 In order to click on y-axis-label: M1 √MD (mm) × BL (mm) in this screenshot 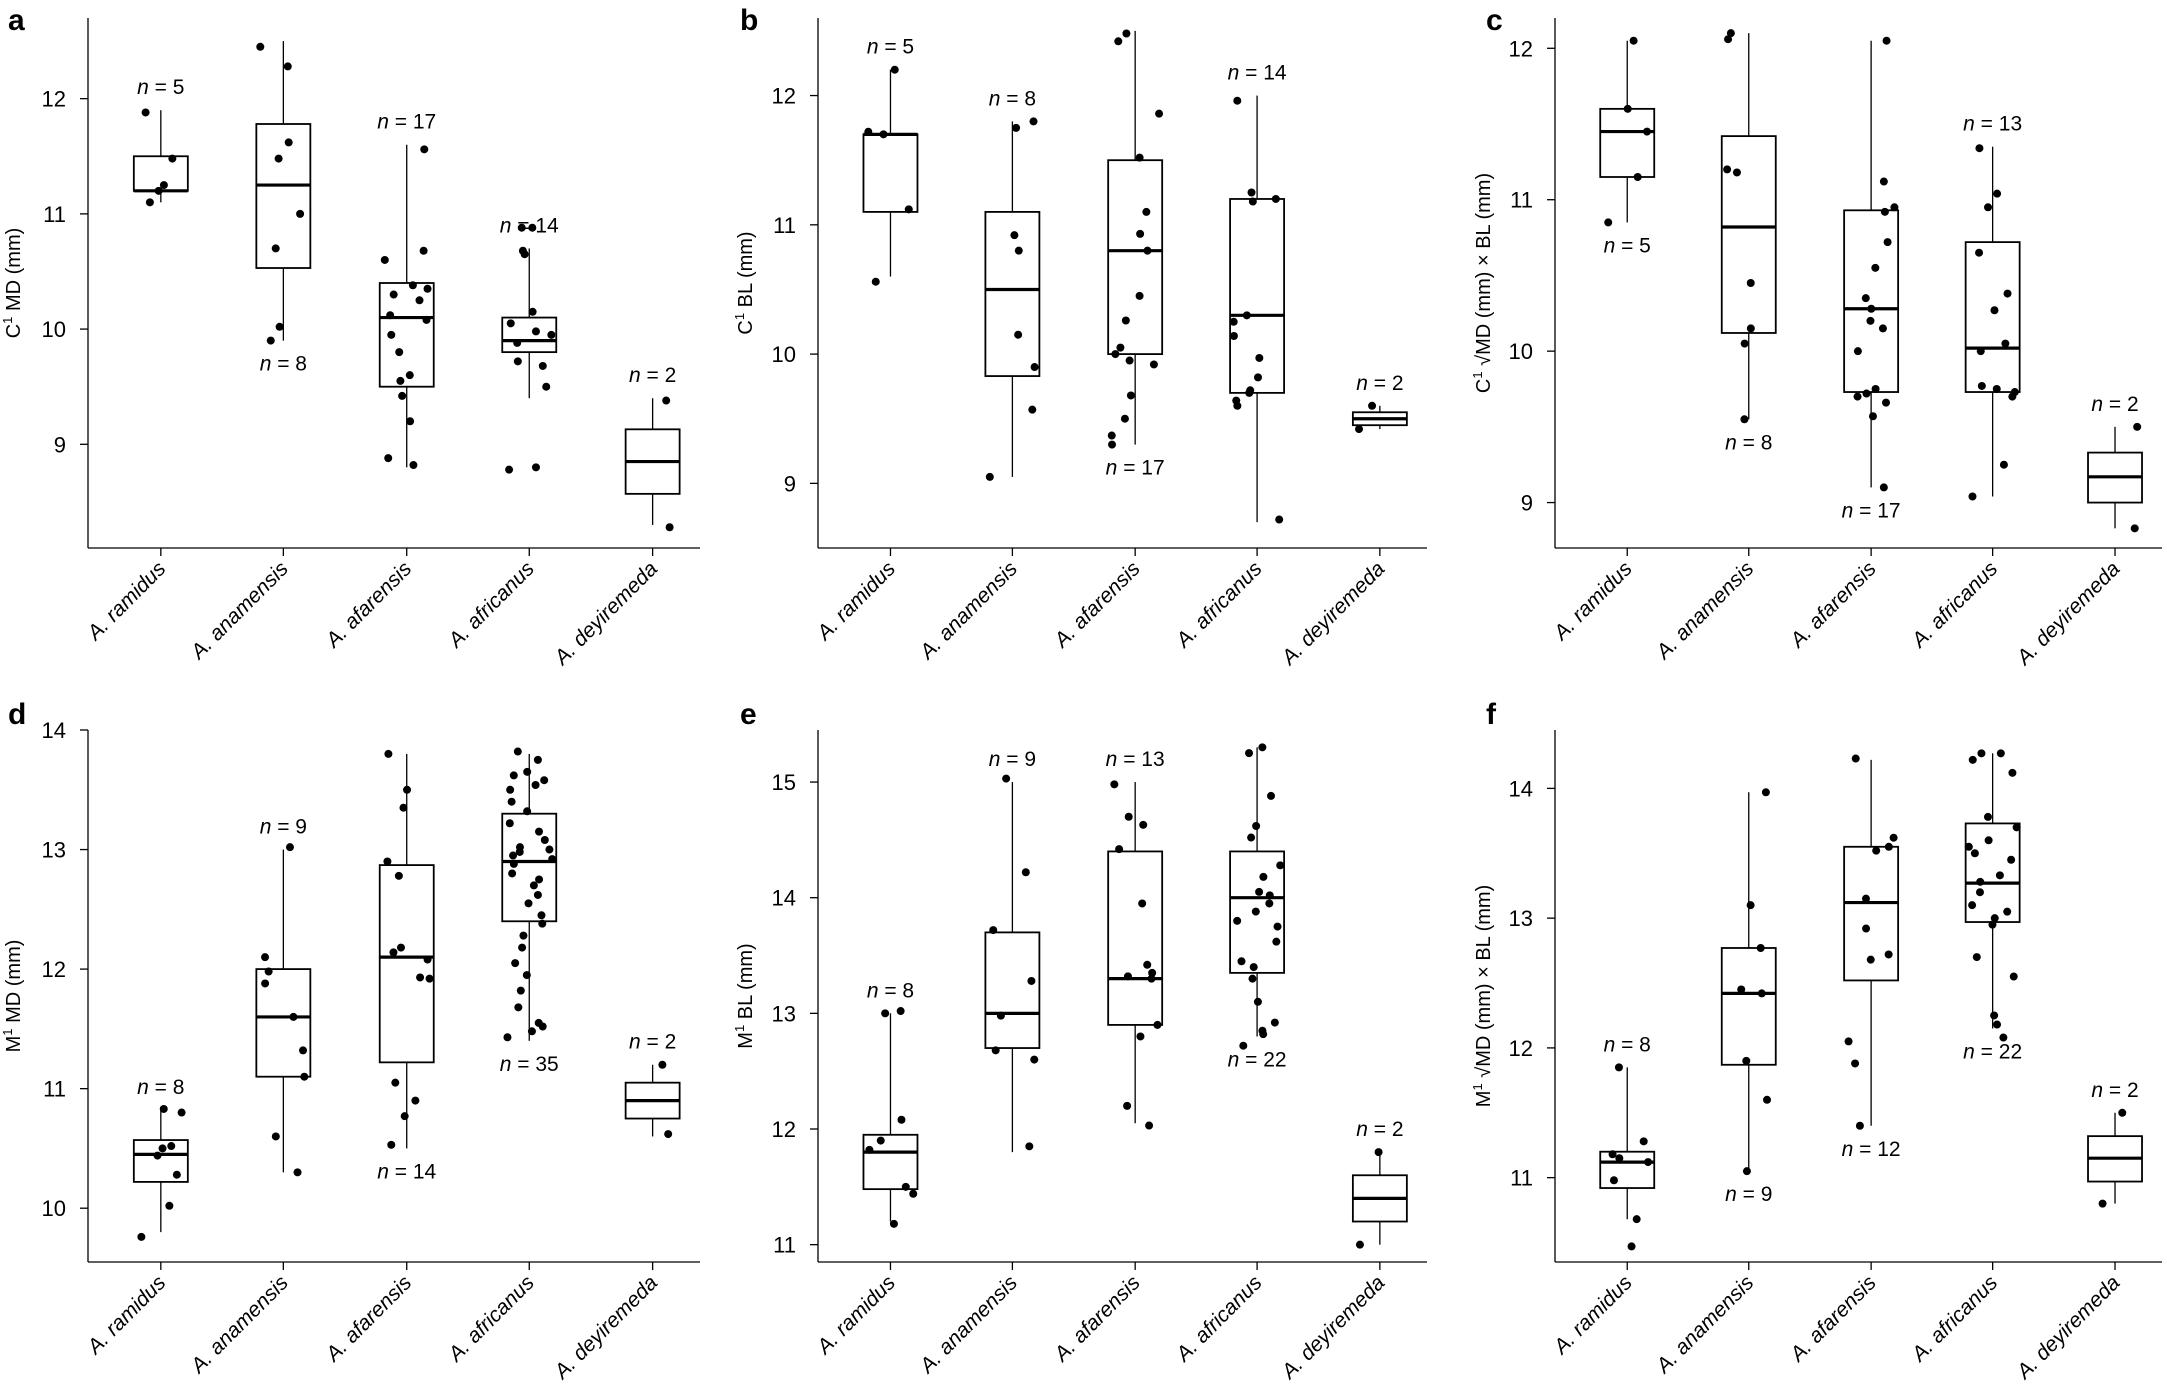, I will do `click(1482, 996)`.